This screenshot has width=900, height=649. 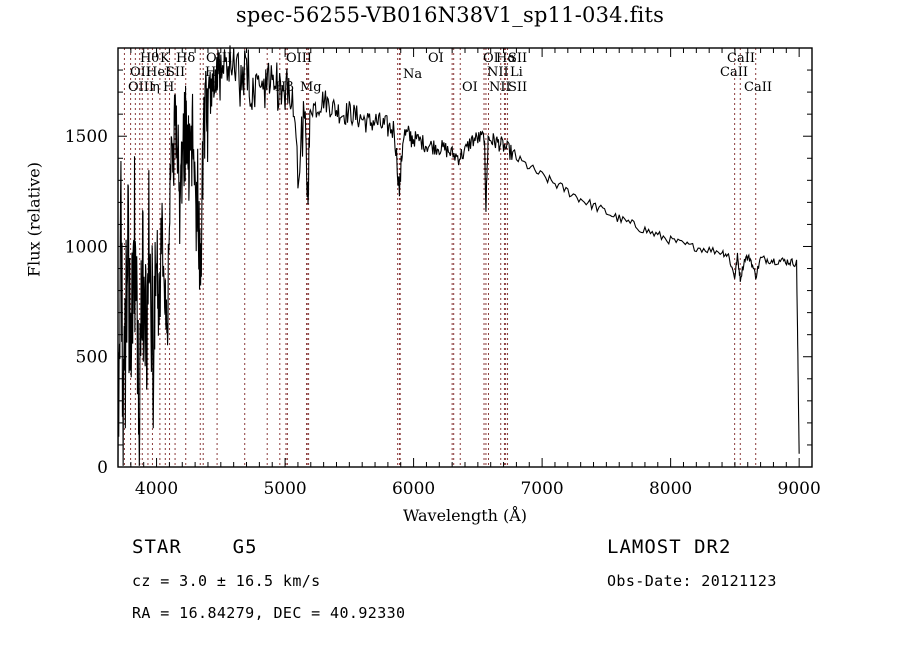 What do you see at coordinates (185, 58) in the screenshot?
I see `spectral-line-label: Hδ` at bounding box center [185, 58].